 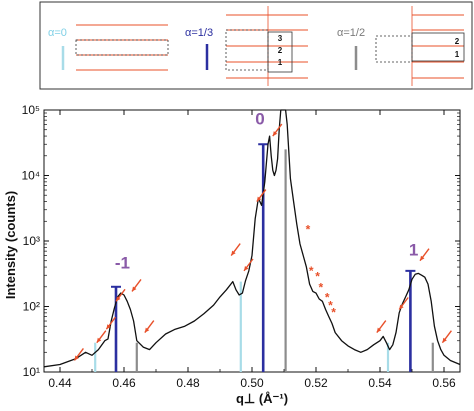 I want to click on x-tick-label: 0.48, so click(x=188, y=383).